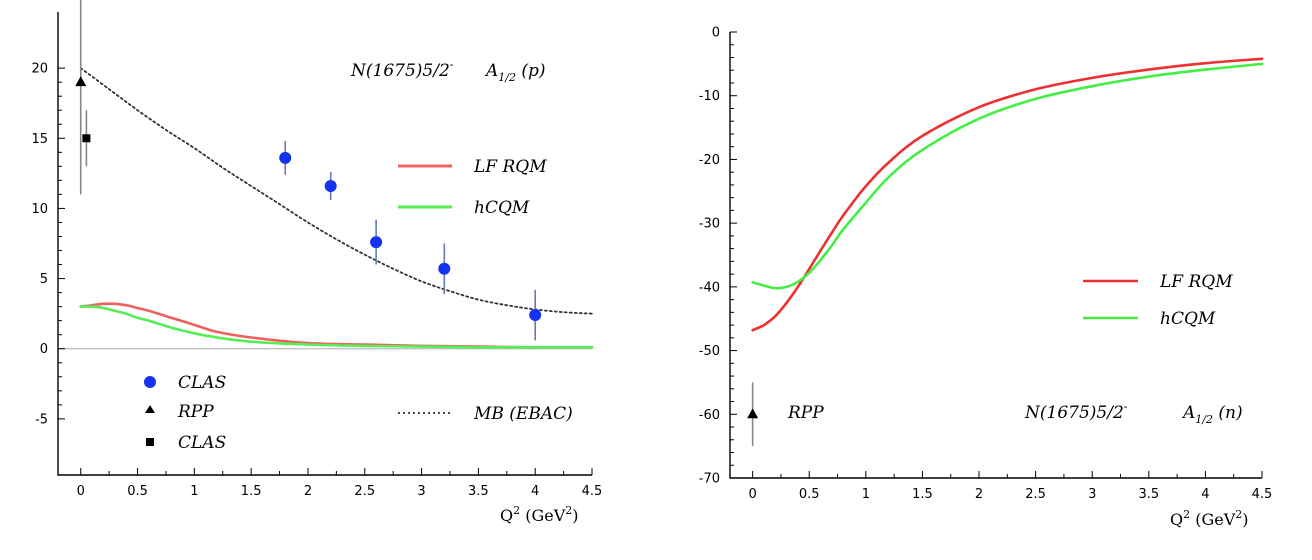  Describe the element at coordinates (202, 383) in the screenshot. I see `legend-label-clas-circle: CLAS` at that location.